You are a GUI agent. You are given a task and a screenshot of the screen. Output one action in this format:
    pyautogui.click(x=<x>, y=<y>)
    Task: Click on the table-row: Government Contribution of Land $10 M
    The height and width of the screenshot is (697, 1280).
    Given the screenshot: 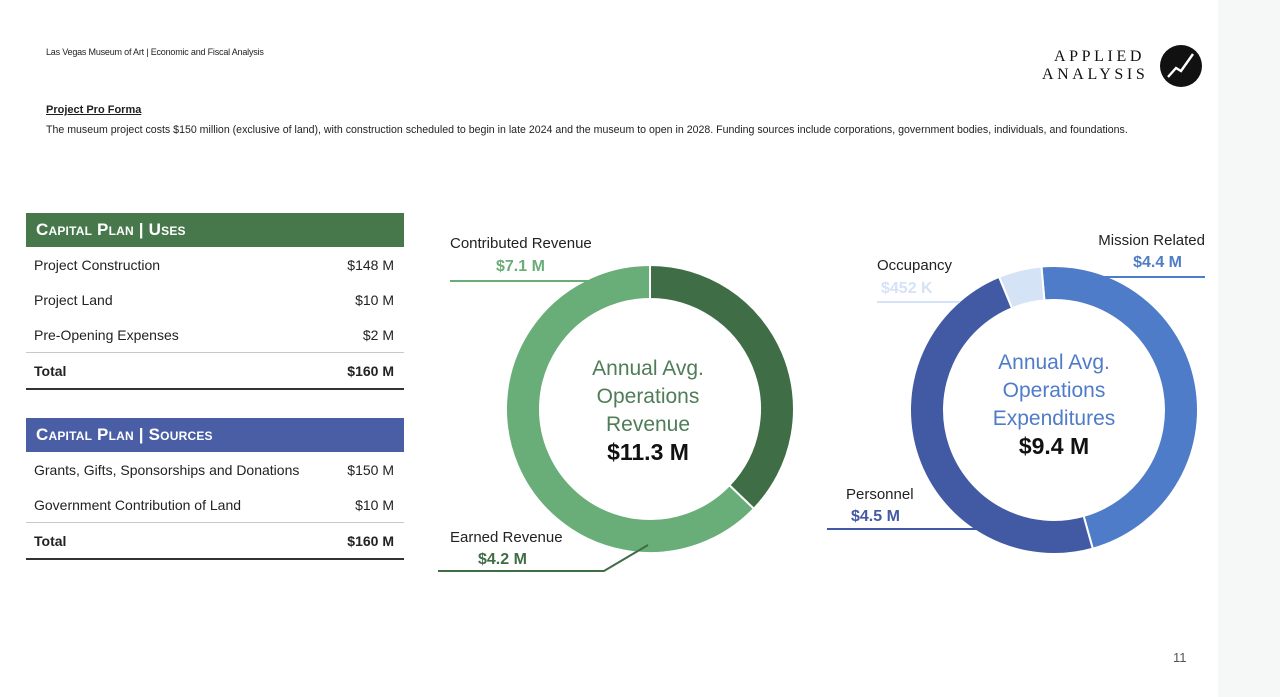 What is the action you would take?
    pyautogui.click(x=215, y=504)
    